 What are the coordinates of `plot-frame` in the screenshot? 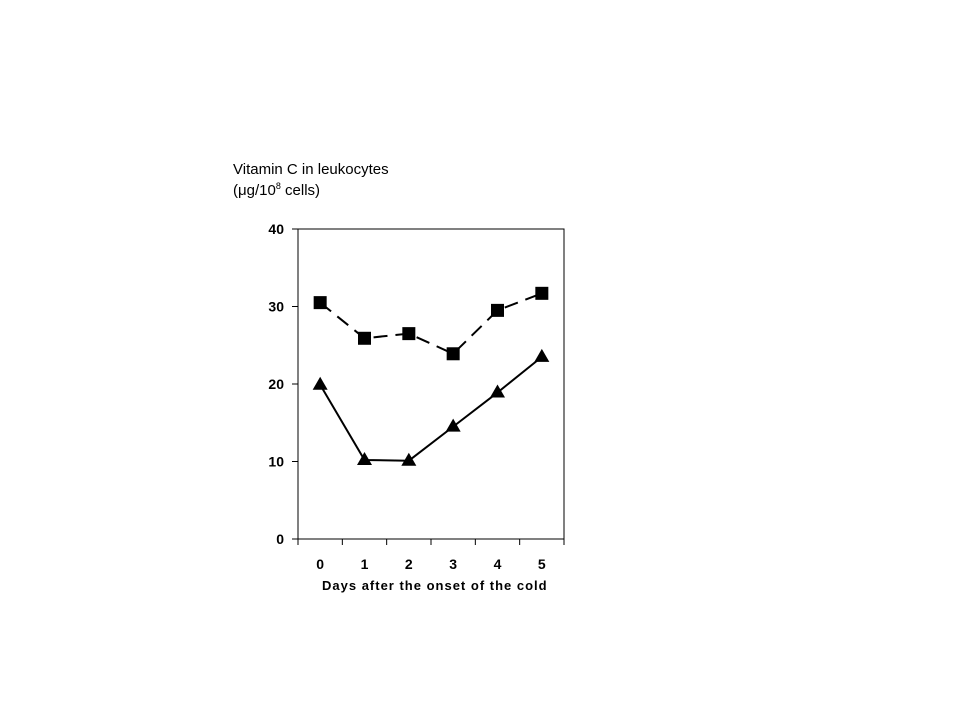 It's located at (431, 384).